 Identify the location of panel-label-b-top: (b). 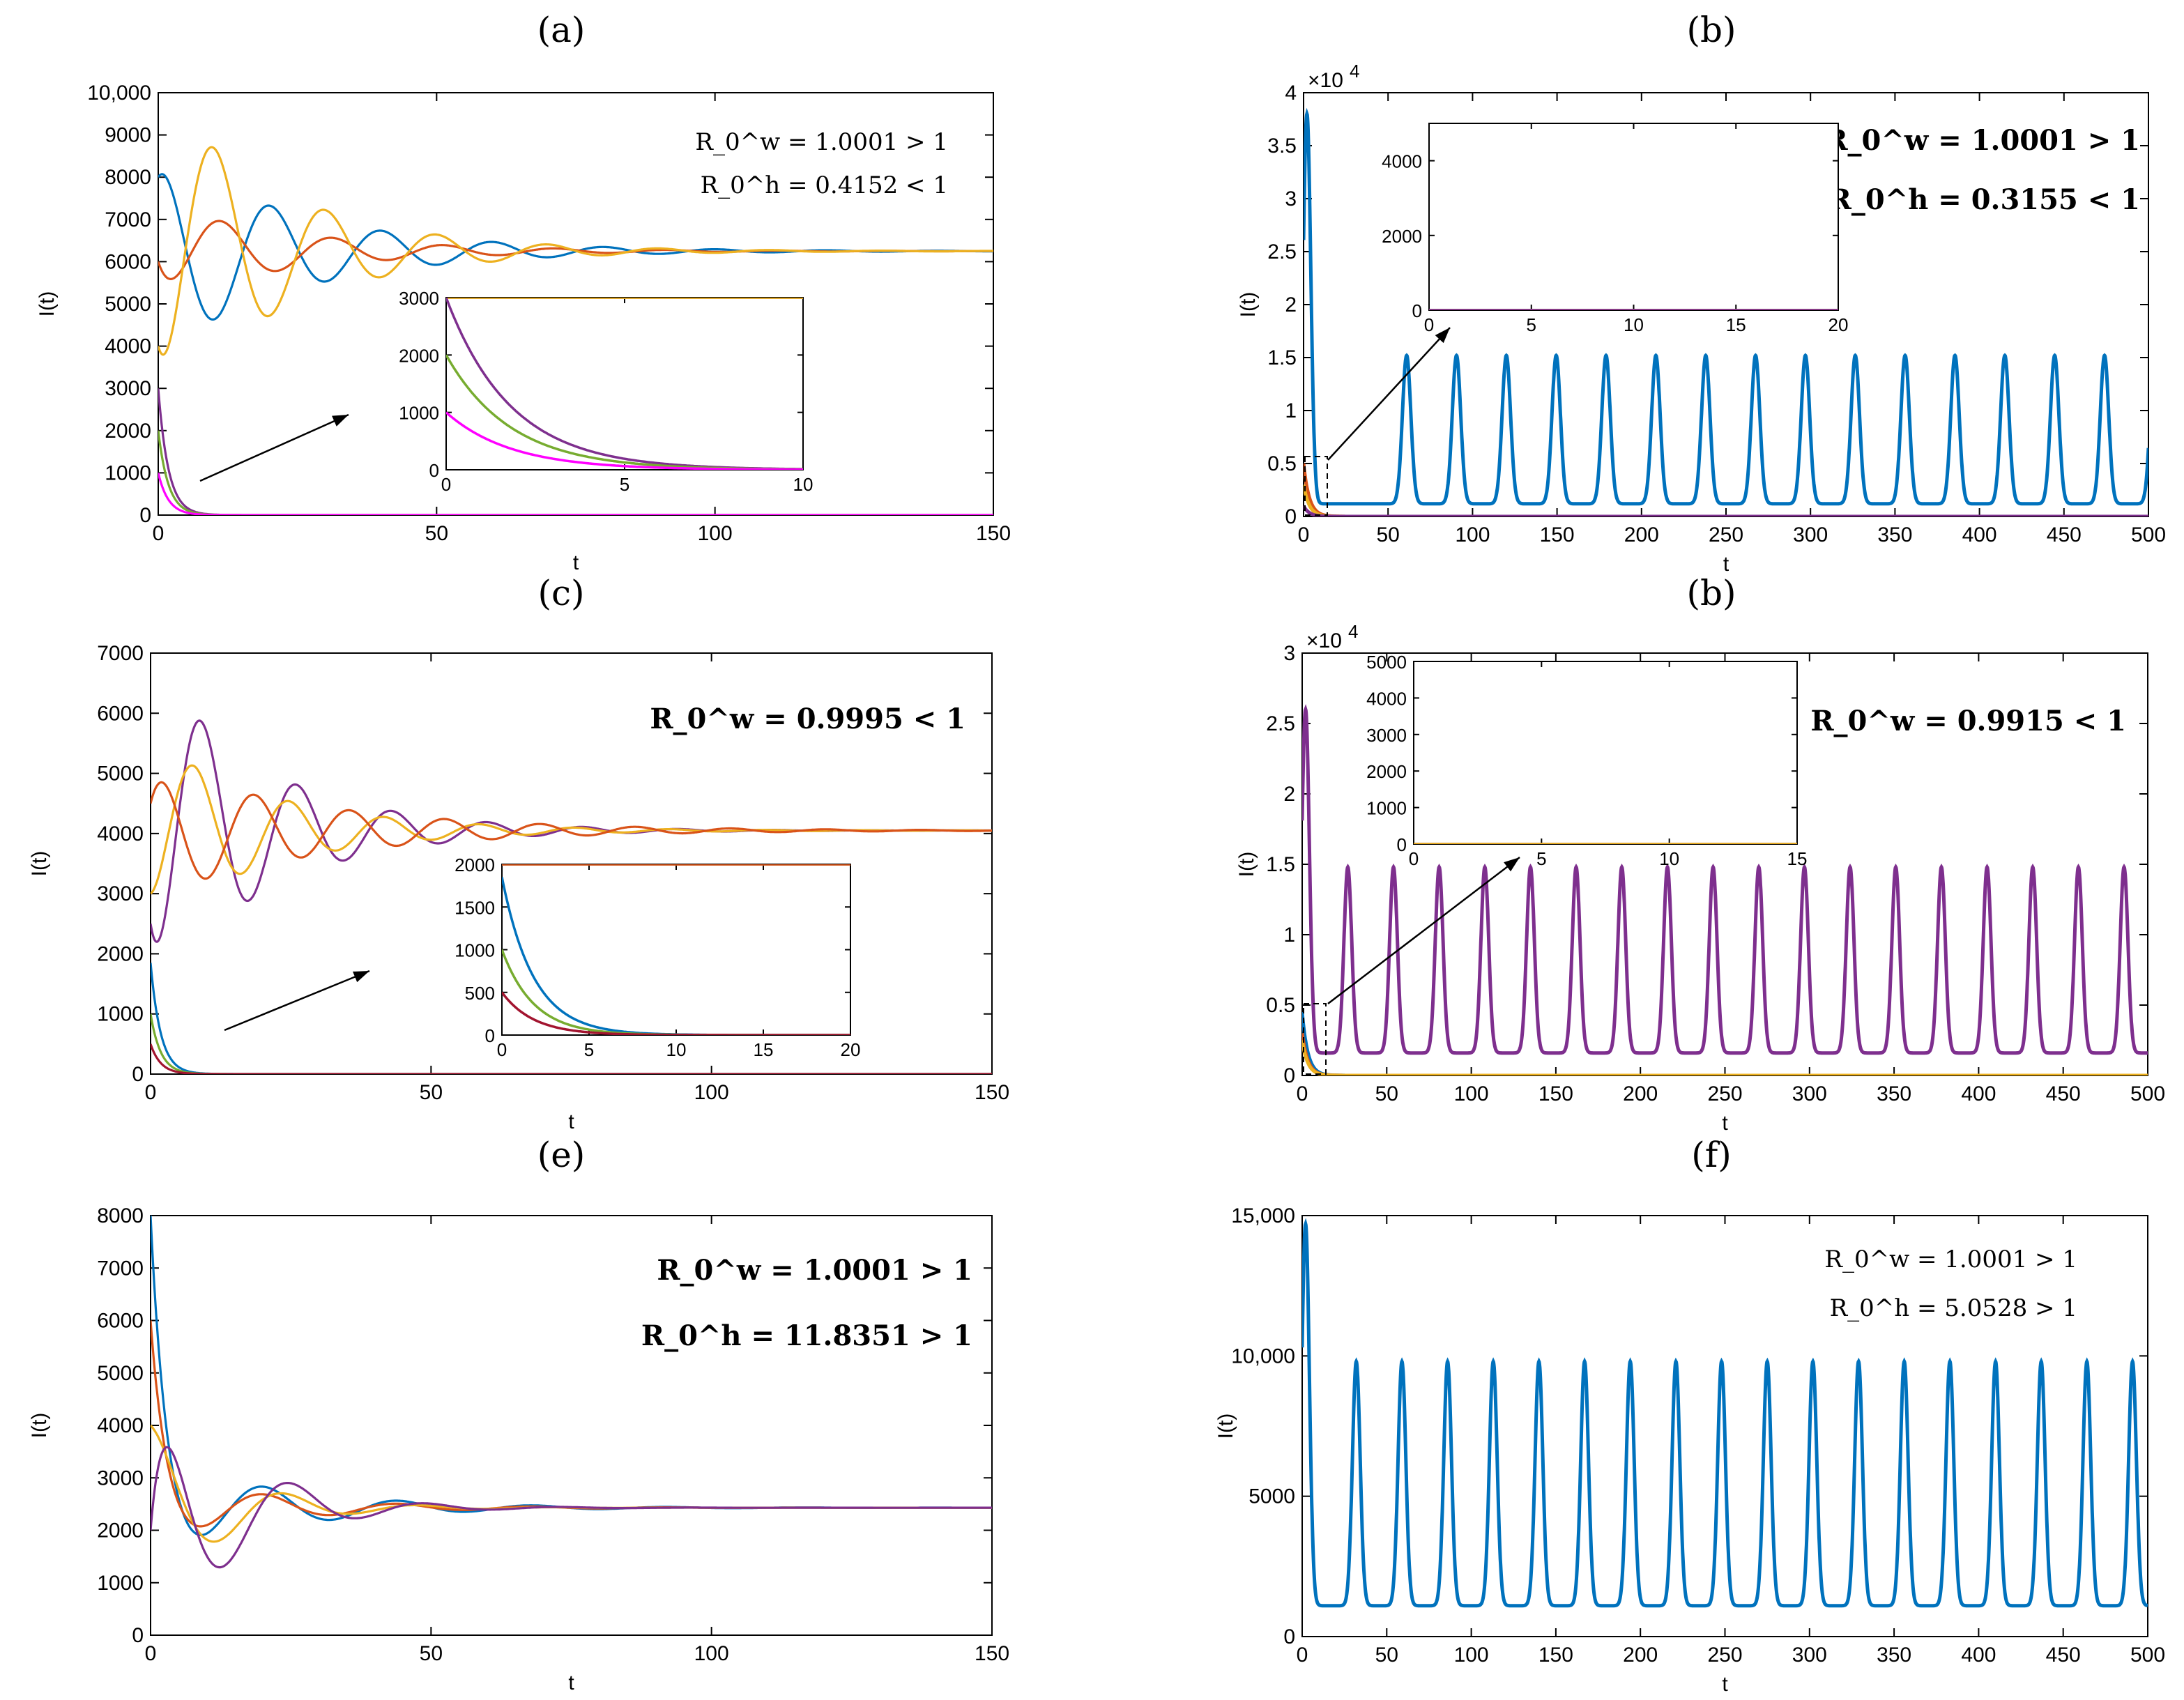
(1711, 30).